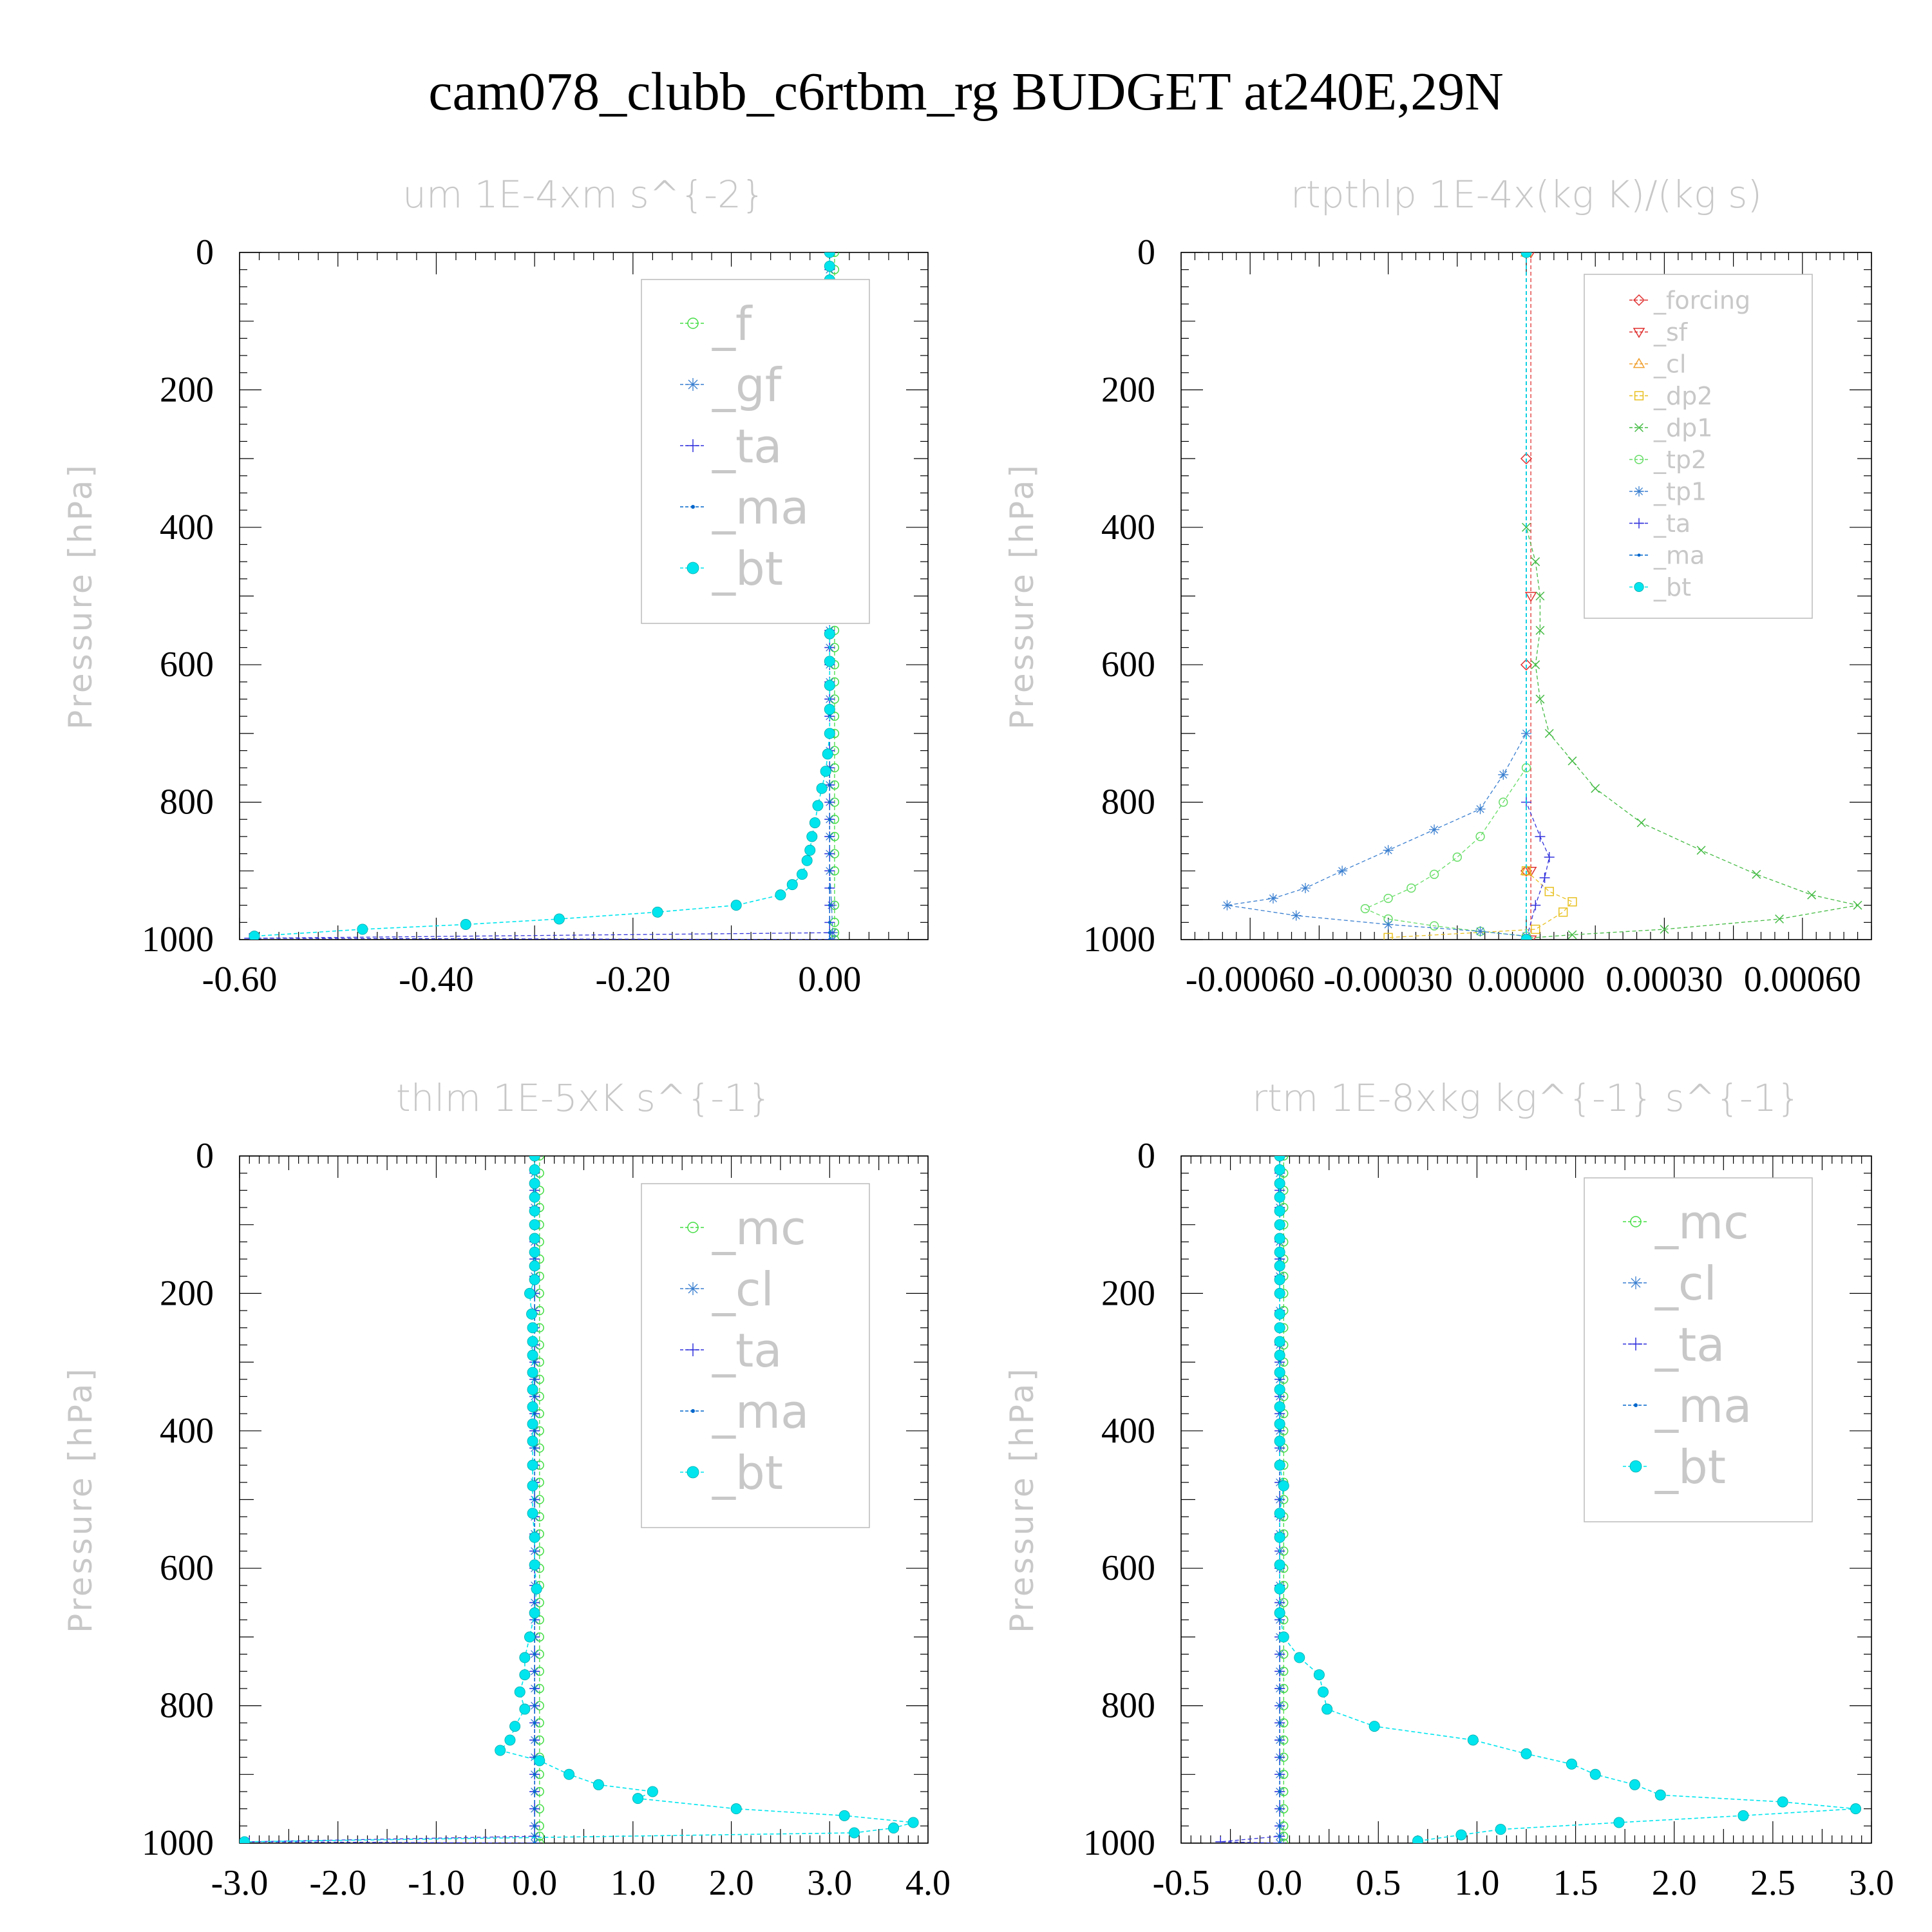 The height and width of the screenshot is (1932, 1932). Describe the element at coordinates (1542, 596) in the screenshot. I see `series-layer` at that location.